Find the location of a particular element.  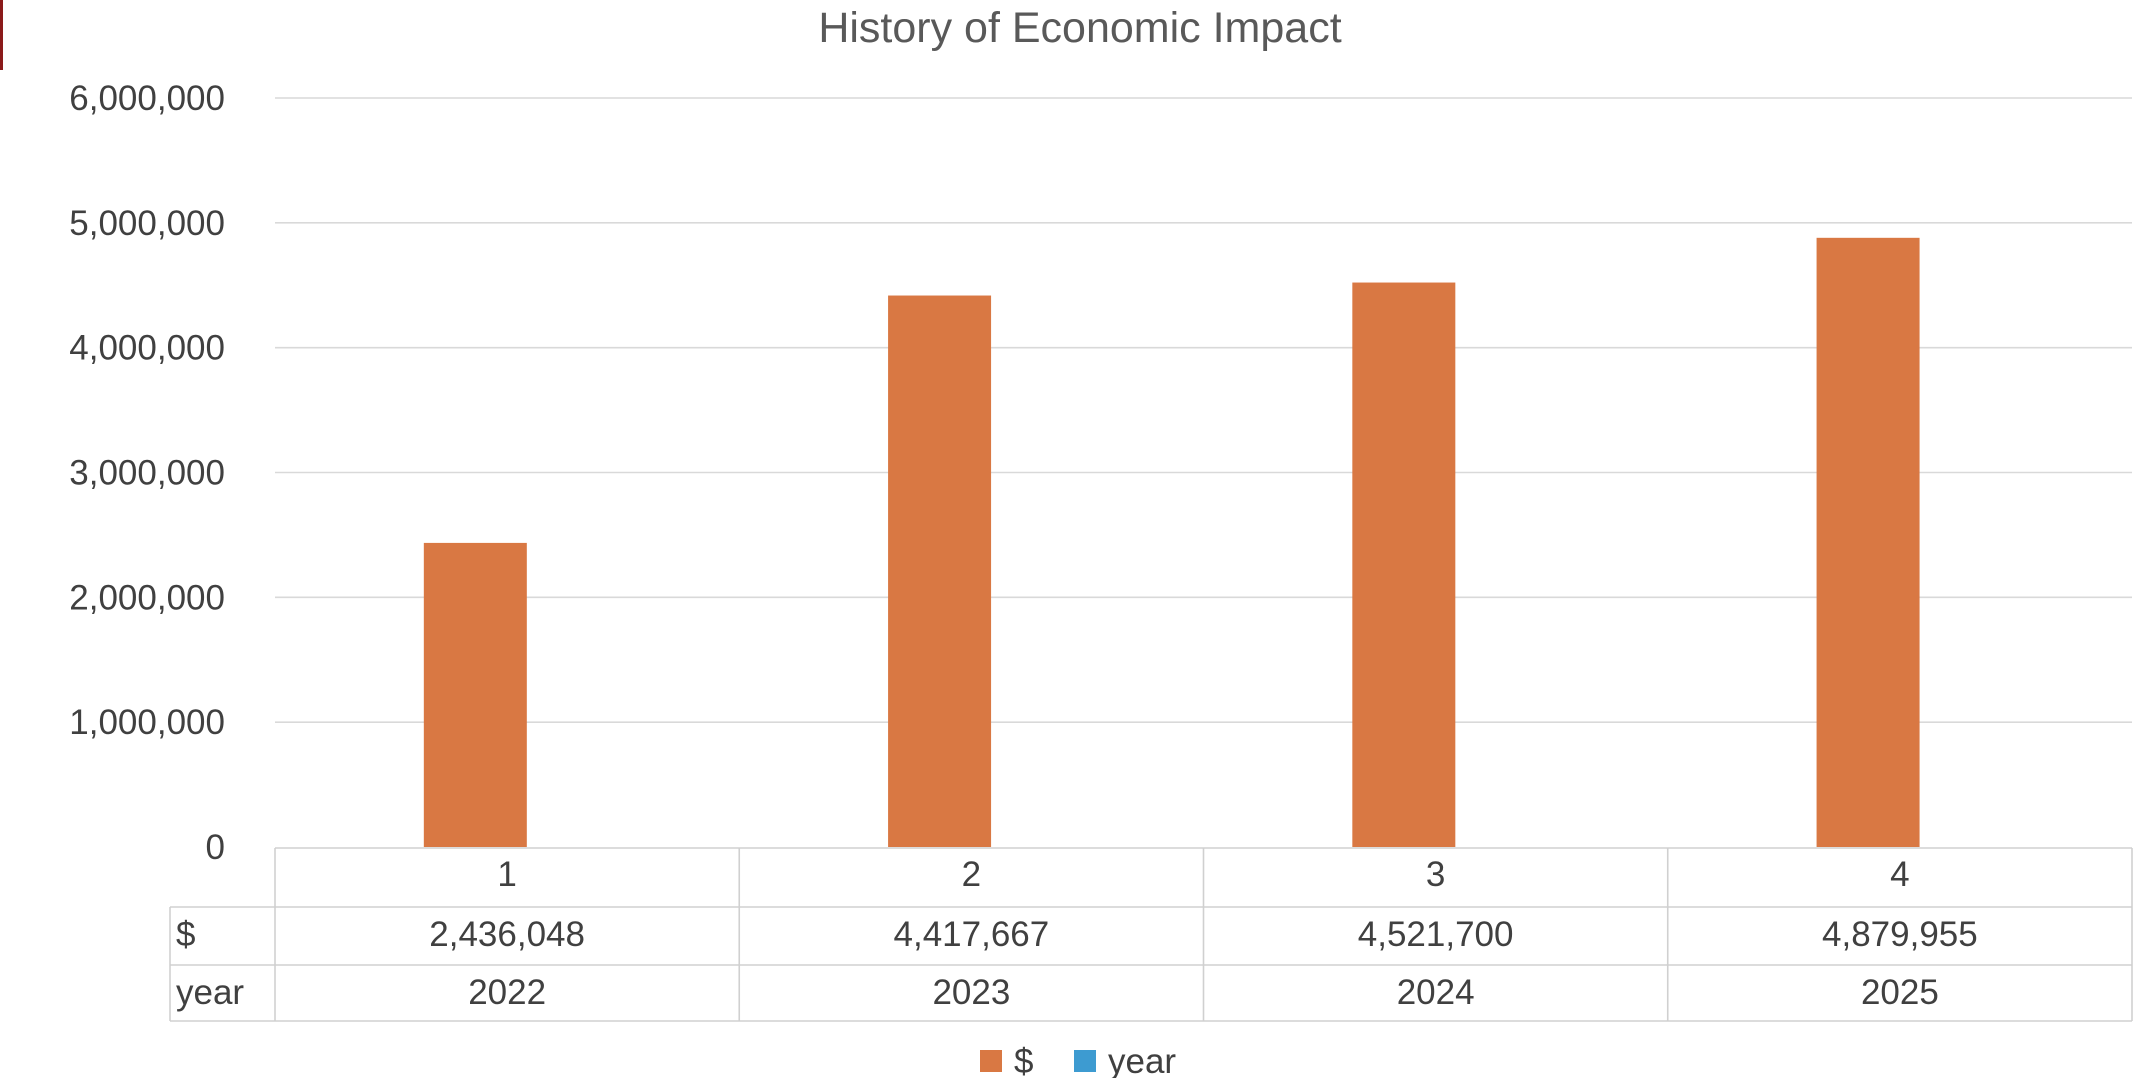

table-cell: 2025 is located at coordinates (1900, 992).